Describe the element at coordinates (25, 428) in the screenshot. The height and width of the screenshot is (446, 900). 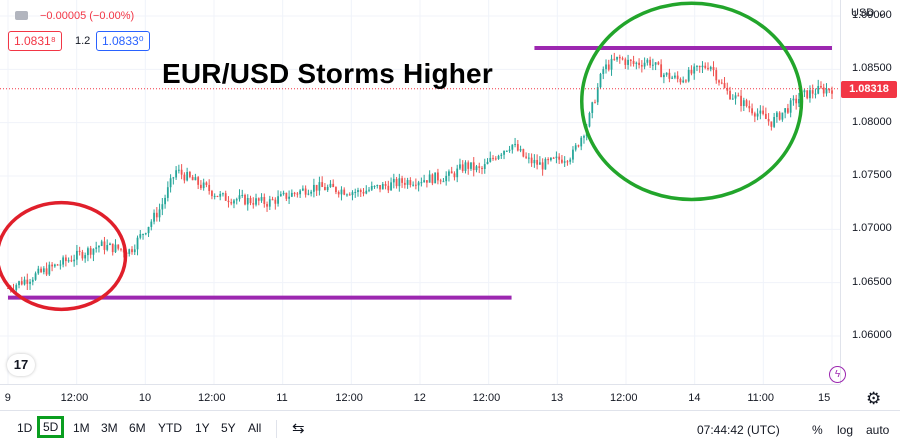
I see `timeframe-1d: 1D` at that location.